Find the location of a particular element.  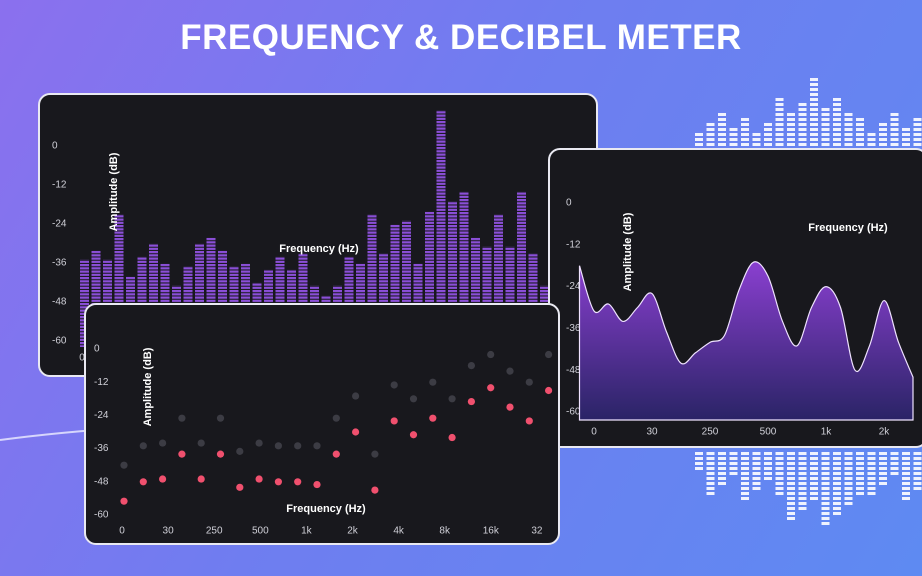

x-tick-label: 0 is located at coordinates (594, 432).